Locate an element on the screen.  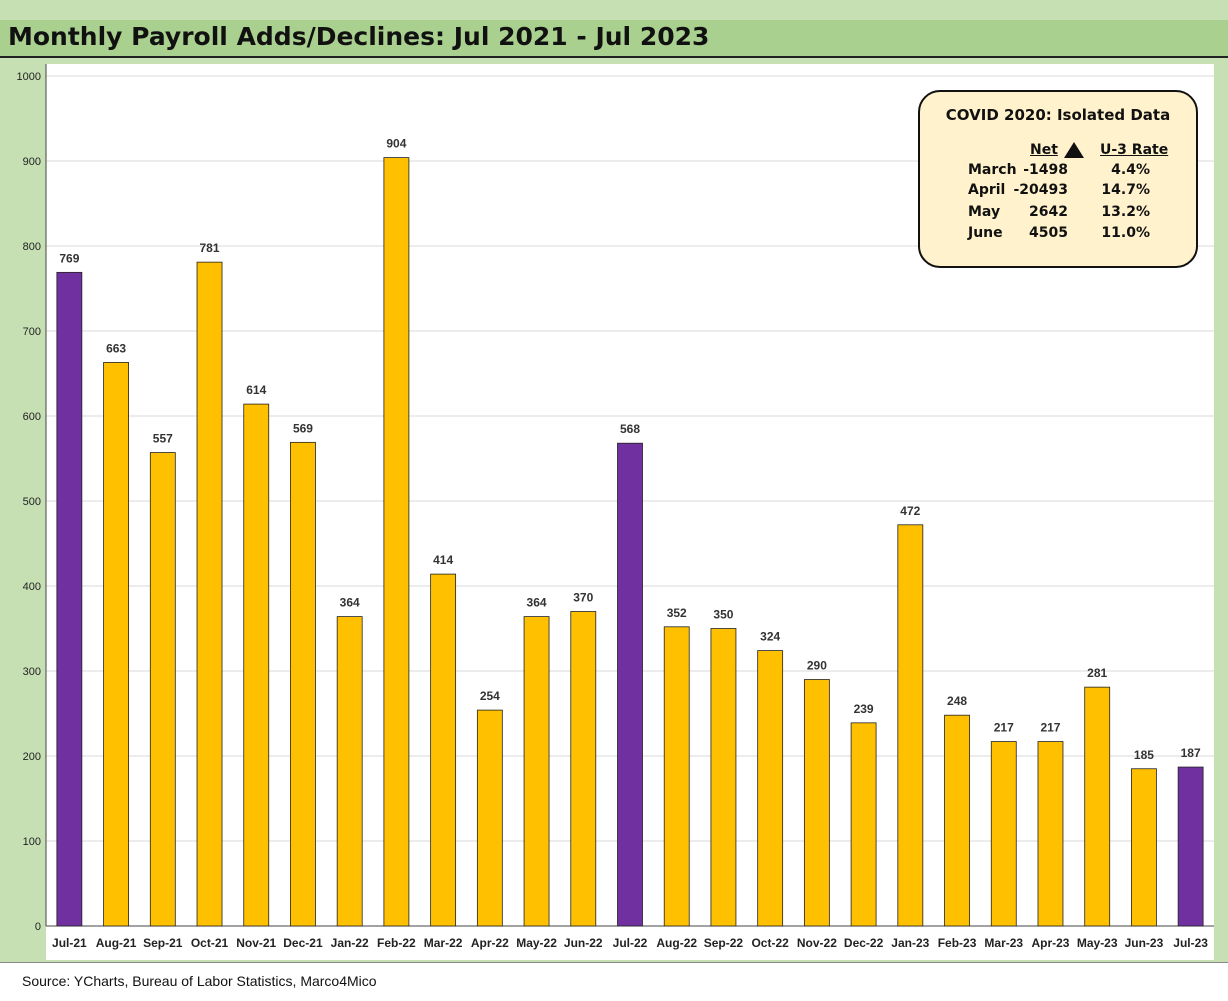
covid-rate: 4.4% is located at coordinates (1130, 170).